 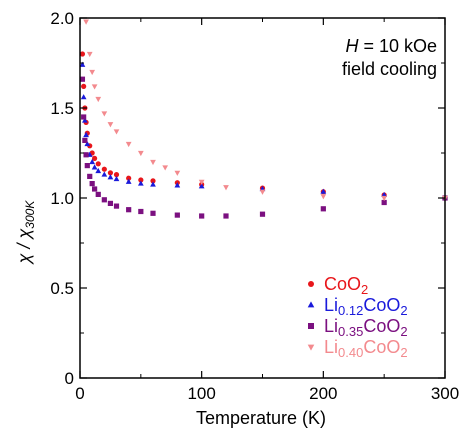 What do you see at coordinates (79, 393) in the screenshot?
I see `x-tick-label: 0` at bounding box center [79, 393].